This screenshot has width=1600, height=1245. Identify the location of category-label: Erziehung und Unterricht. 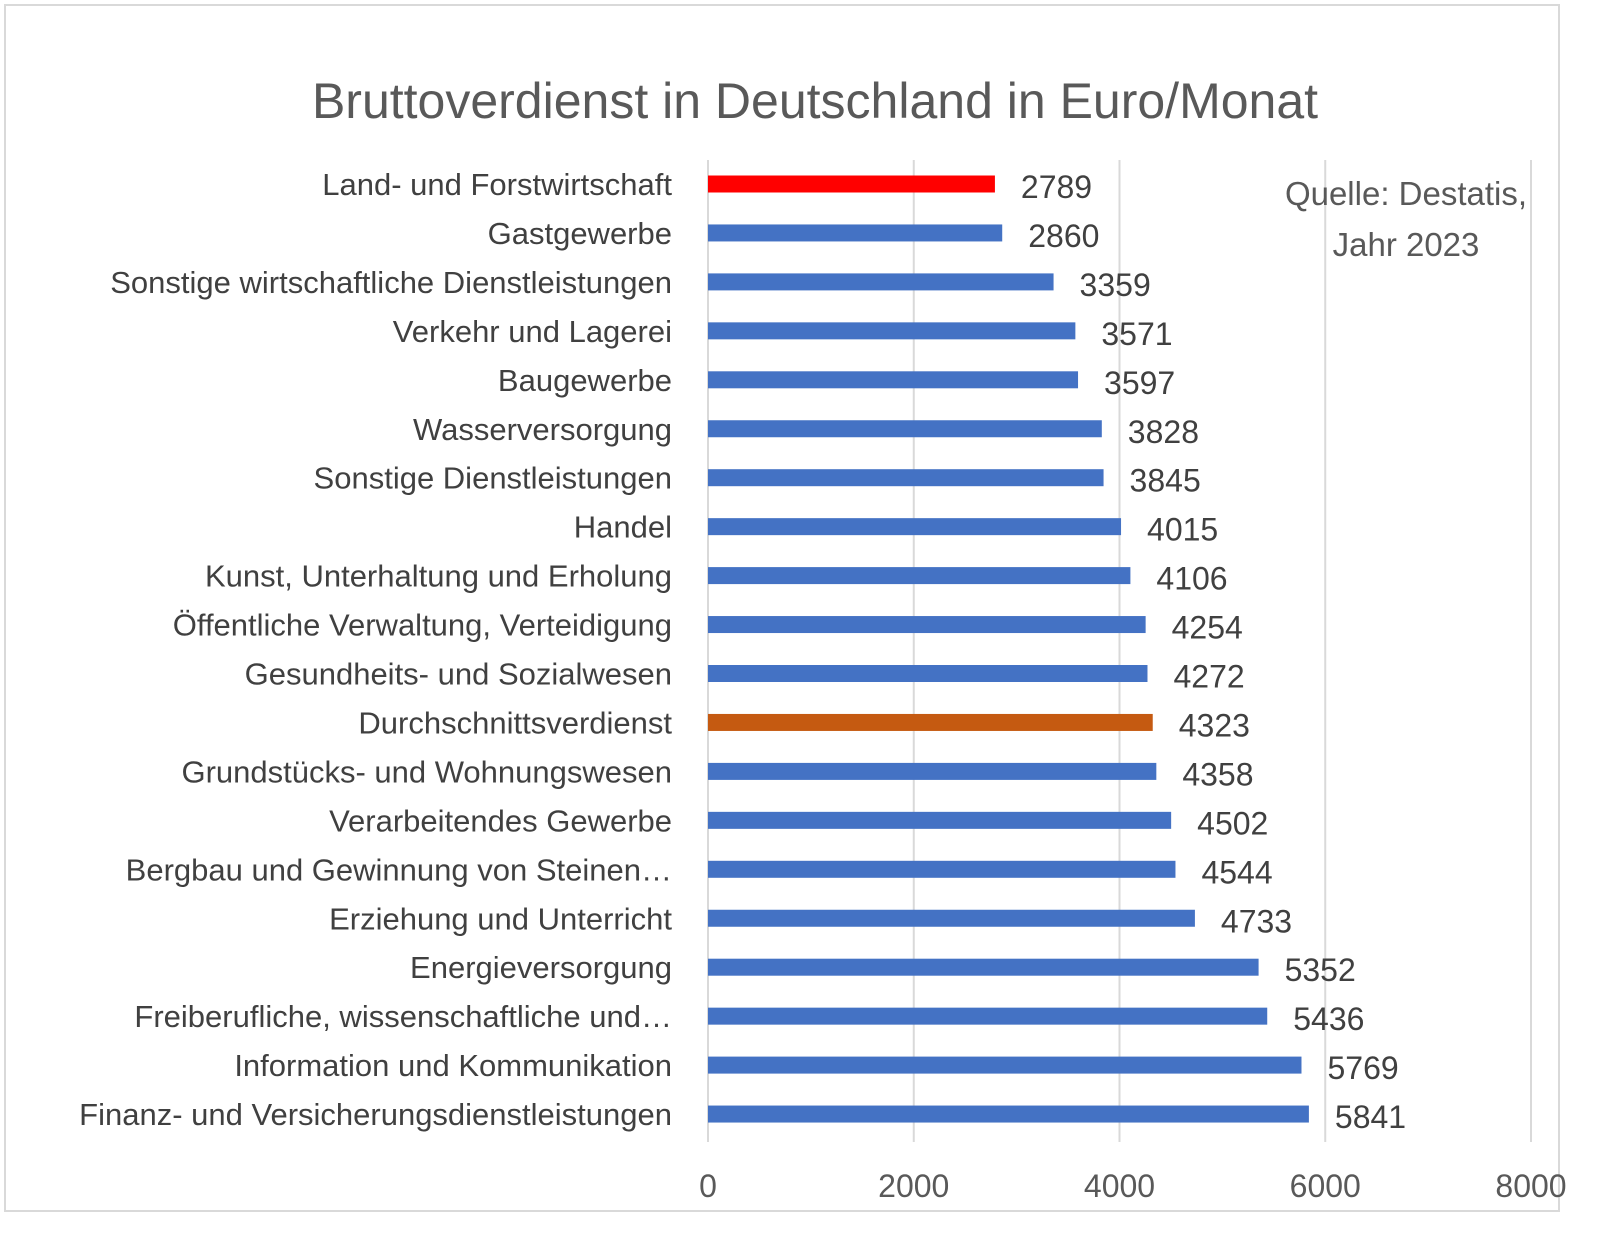
(500, 918).